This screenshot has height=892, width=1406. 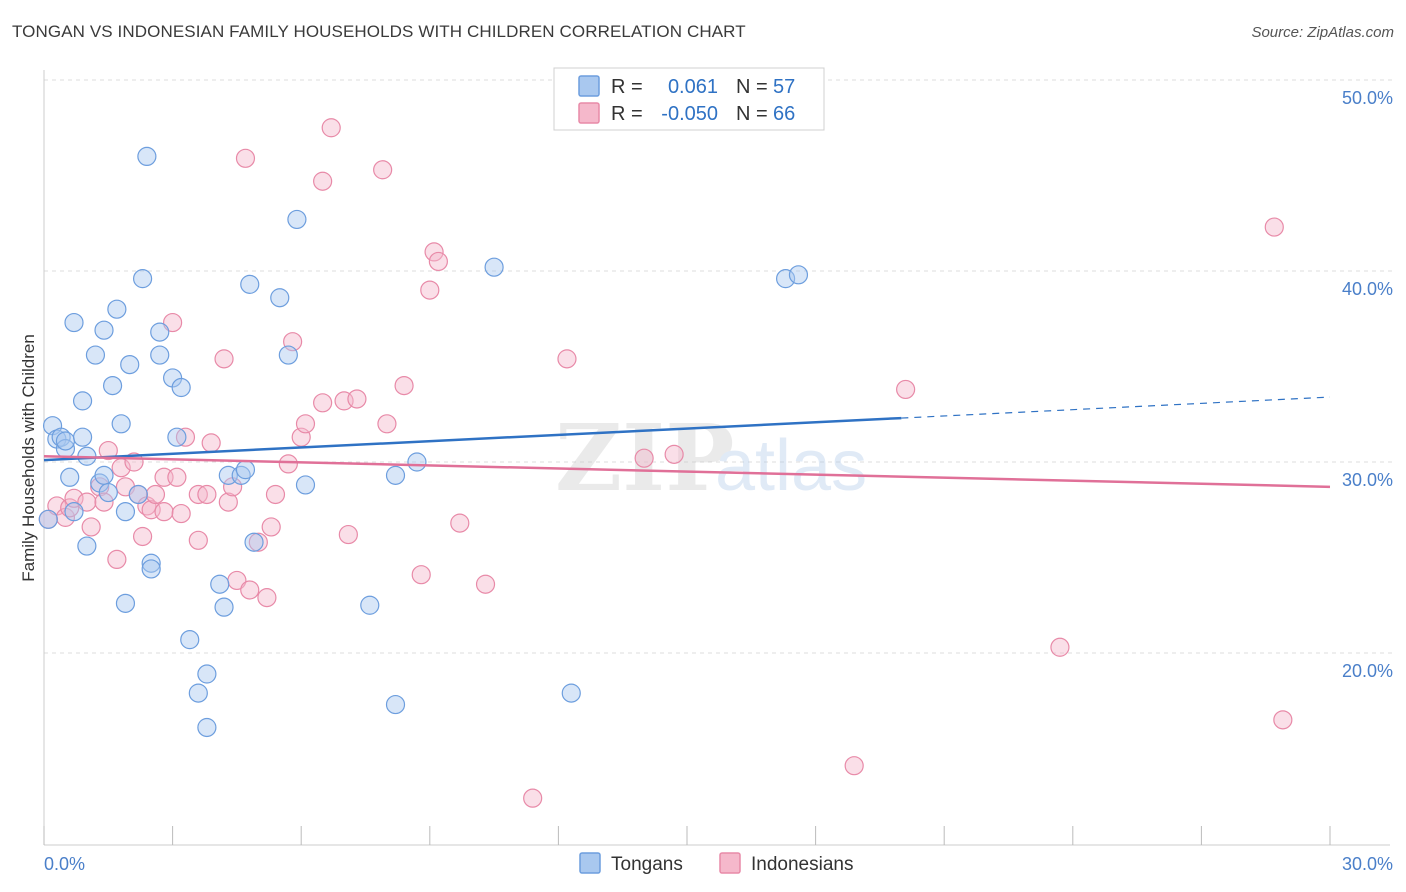 What do you see at coordinates (1367, 864) in the screenshot?
I see `x-tick-label: 30.0%` at bounding box center [1367, 864].